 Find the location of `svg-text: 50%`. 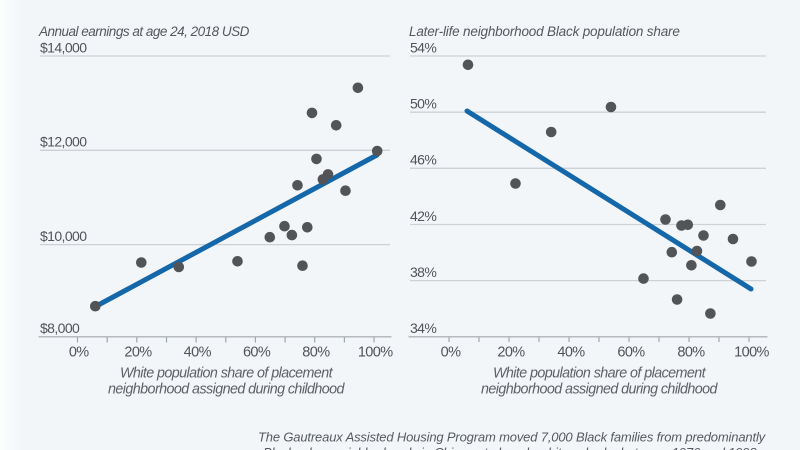

svg-text: 50% is located at coordinates (423, 104).